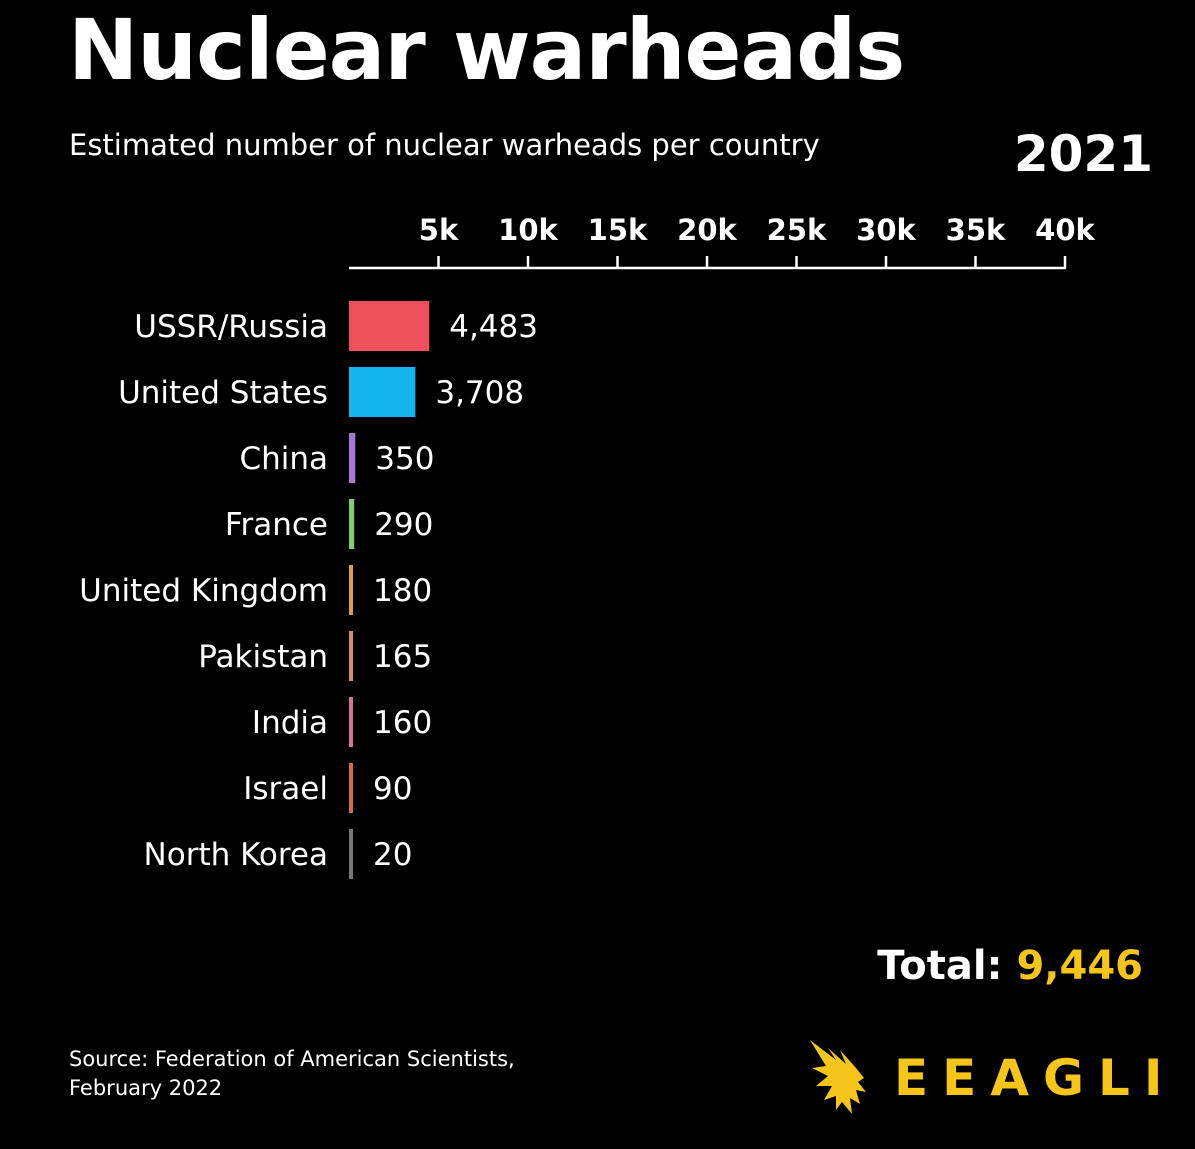 The width and height of the screenshot is (1195, 1149). What do you see at coordinates (231, 327) in the screenshot?
I see `category-label: USSR/Russia` at bounding box center [231, 327].